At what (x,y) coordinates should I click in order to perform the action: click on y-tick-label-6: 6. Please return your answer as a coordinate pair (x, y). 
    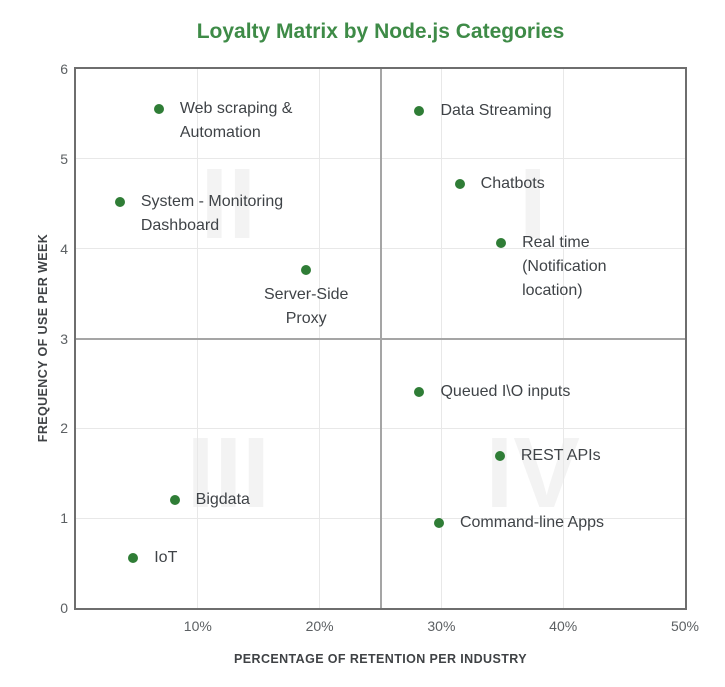
    Looking at the image, I should click on (64, 69).